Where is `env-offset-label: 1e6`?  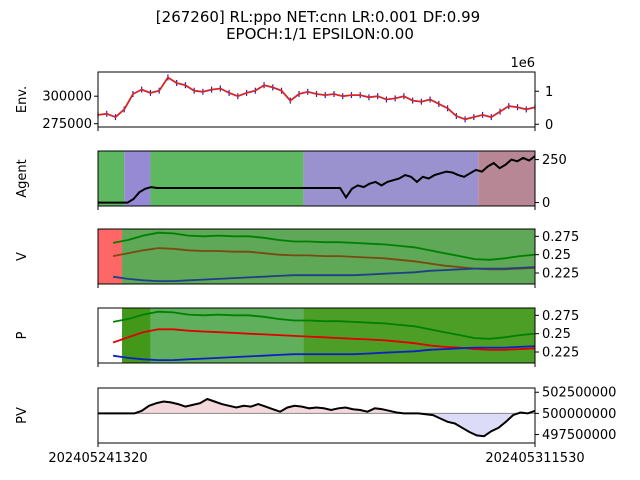 env-offset-label: 1e6 is located at coordinates (522, 63).